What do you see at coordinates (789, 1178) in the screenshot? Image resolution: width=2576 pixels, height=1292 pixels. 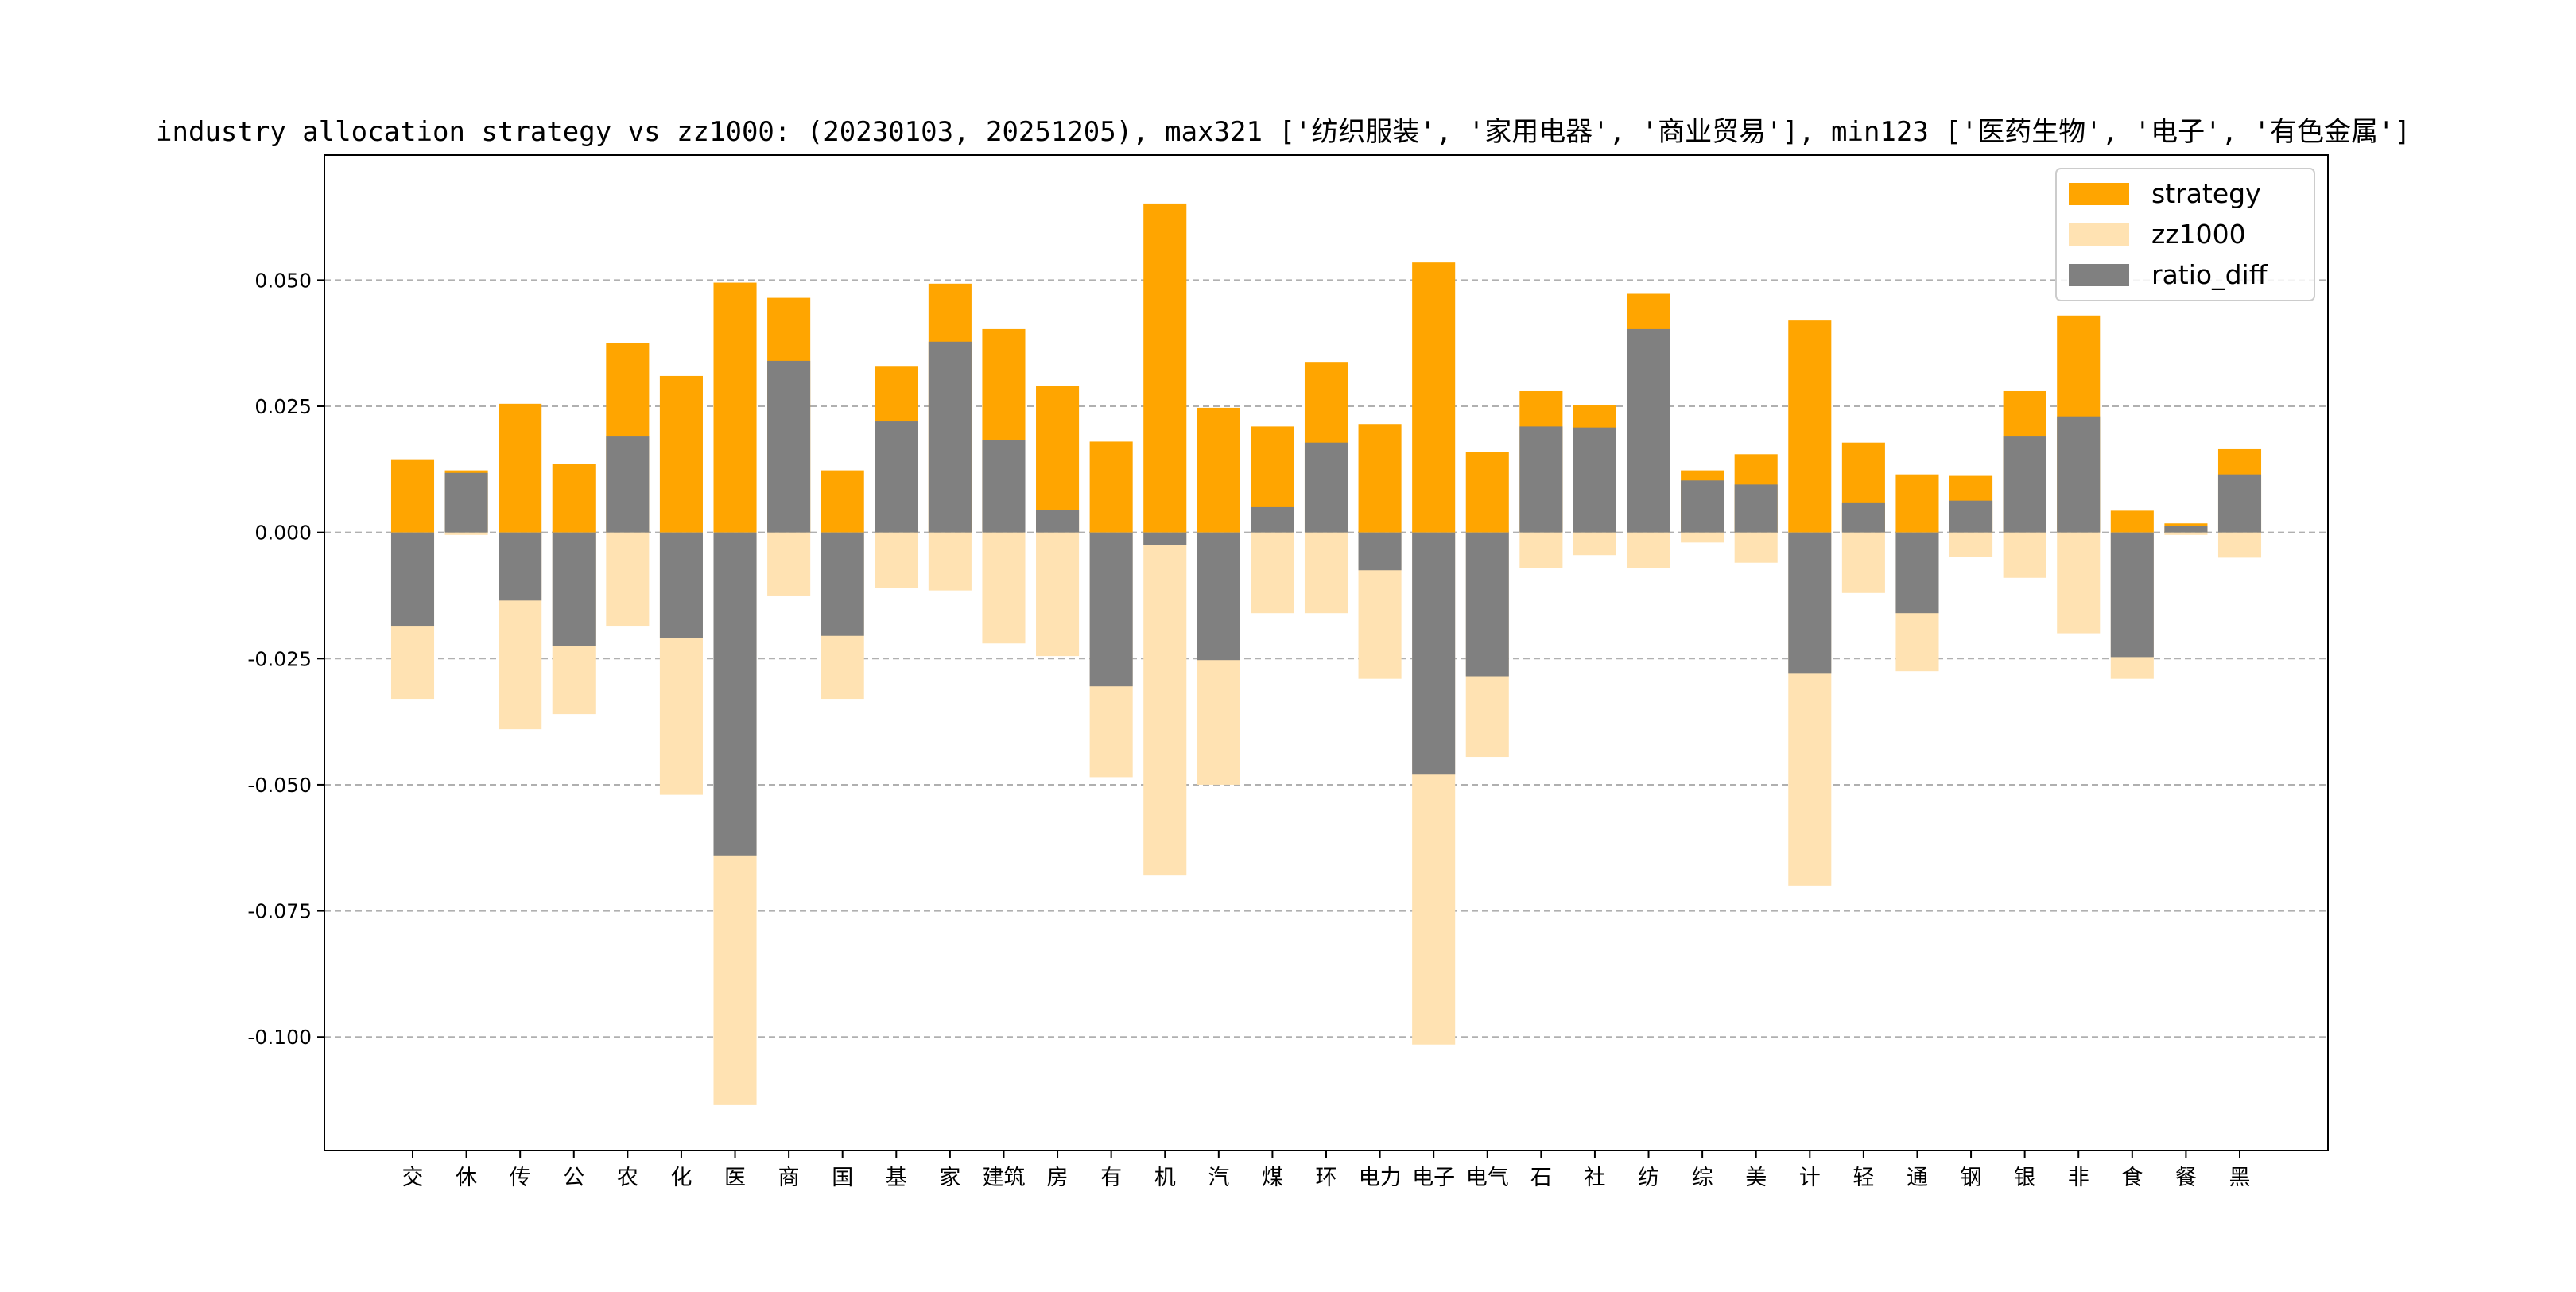 I see `x-tick-label: 商` at bounding box center [789, 1178].